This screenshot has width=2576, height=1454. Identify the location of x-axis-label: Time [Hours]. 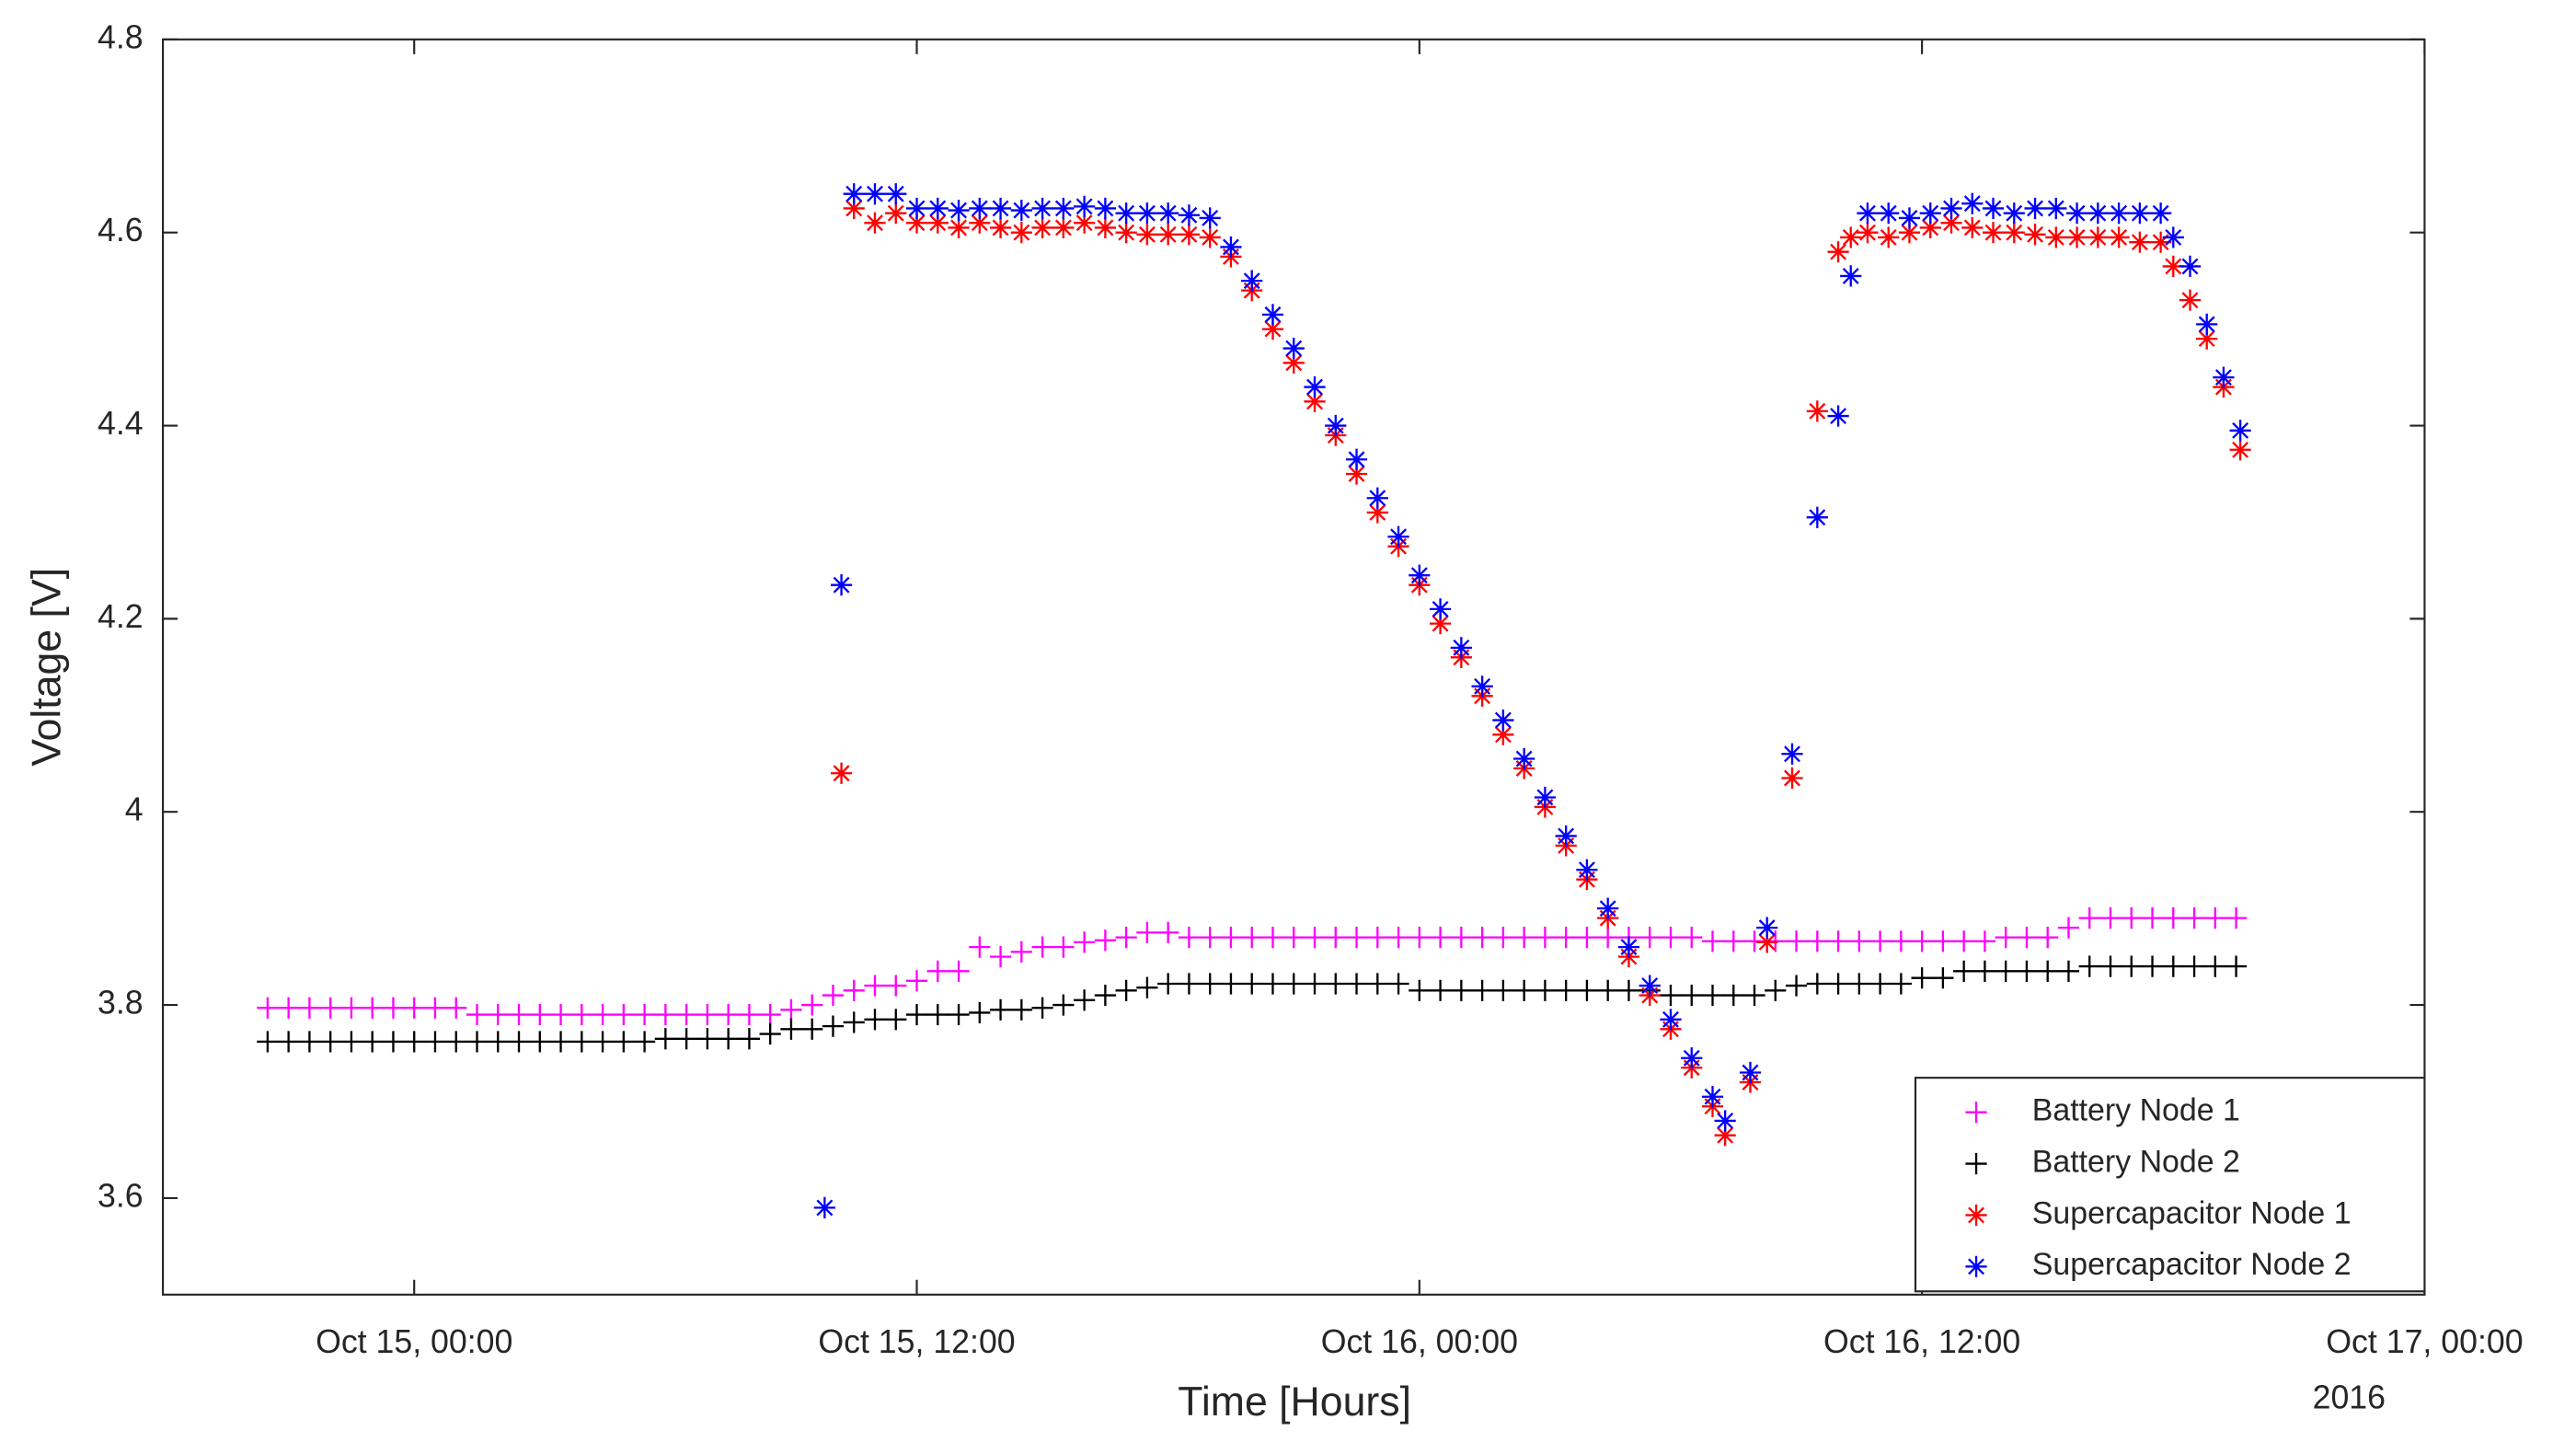
(1294, 1402).